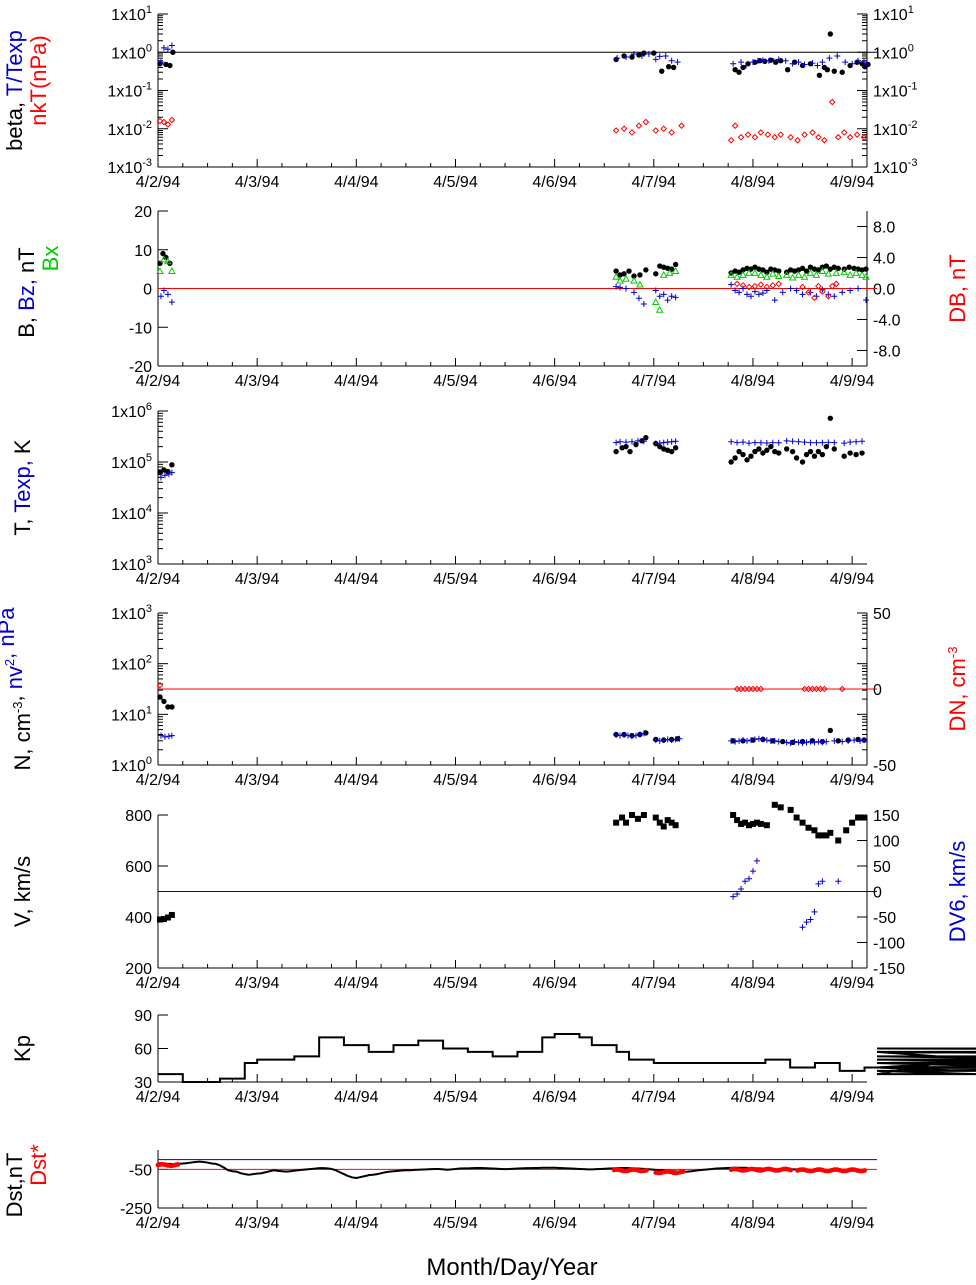 The height and width of the screenshot is (1285, 976). I want to click on beta-rtick-label: 1x10⁻², so click(895, 129).